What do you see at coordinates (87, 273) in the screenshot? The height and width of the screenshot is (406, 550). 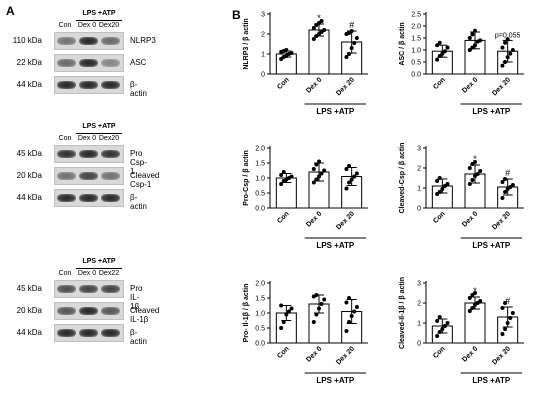 I see `blot-lane-label: Dex 0` at bounding box center [87, 273].